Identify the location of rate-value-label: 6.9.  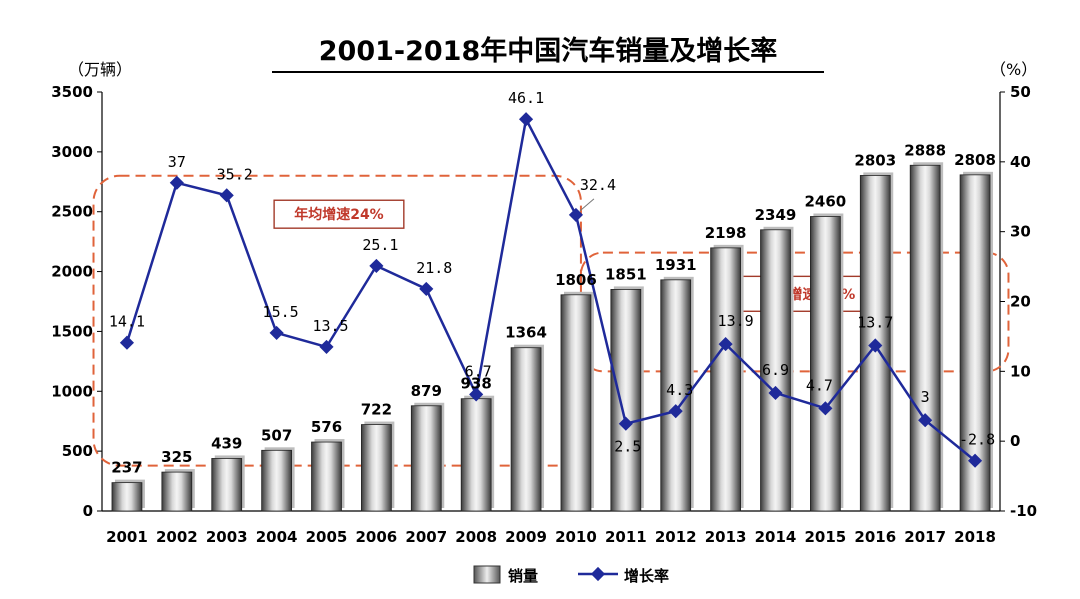
(775, 370).